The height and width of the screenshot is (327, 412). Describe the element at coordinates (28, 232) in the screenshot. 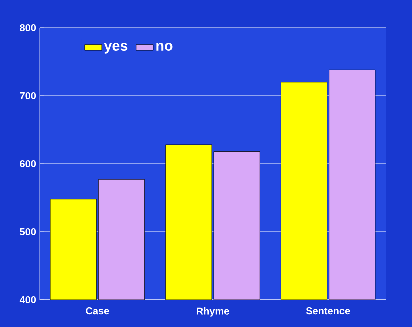

I see `y-tick-label: 500` at that location.